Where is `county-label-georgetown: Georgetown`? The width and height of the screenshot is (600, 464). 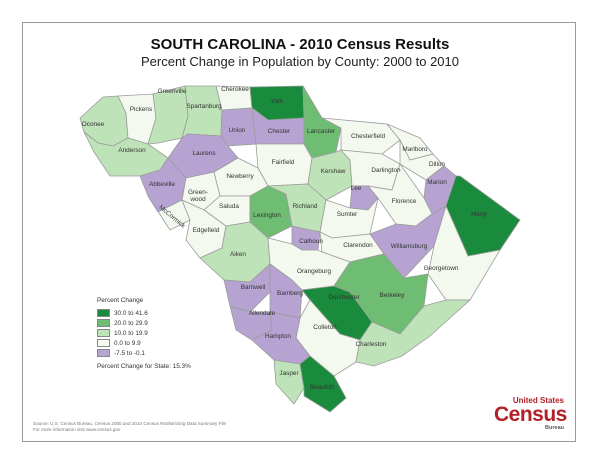
county-label-georgetown: Georgetown is located at coordinates (441, 268).